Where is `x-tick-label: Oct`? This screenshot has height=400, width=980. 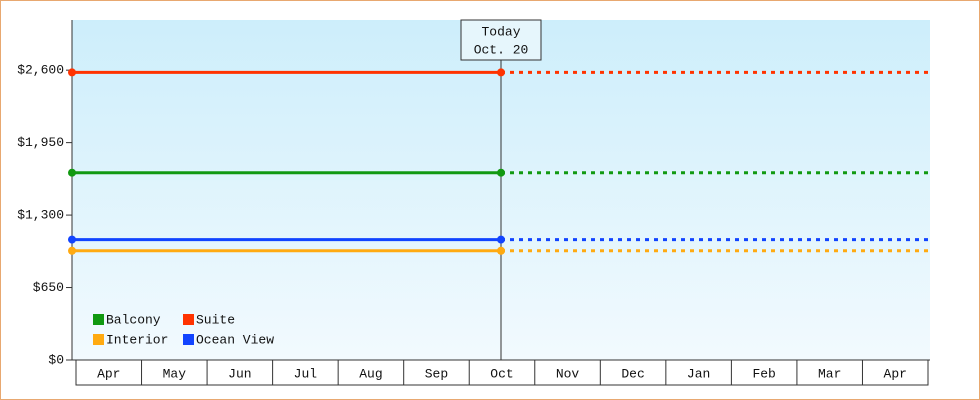
x-tick-label: Oct is located at coordinates (501, 373).